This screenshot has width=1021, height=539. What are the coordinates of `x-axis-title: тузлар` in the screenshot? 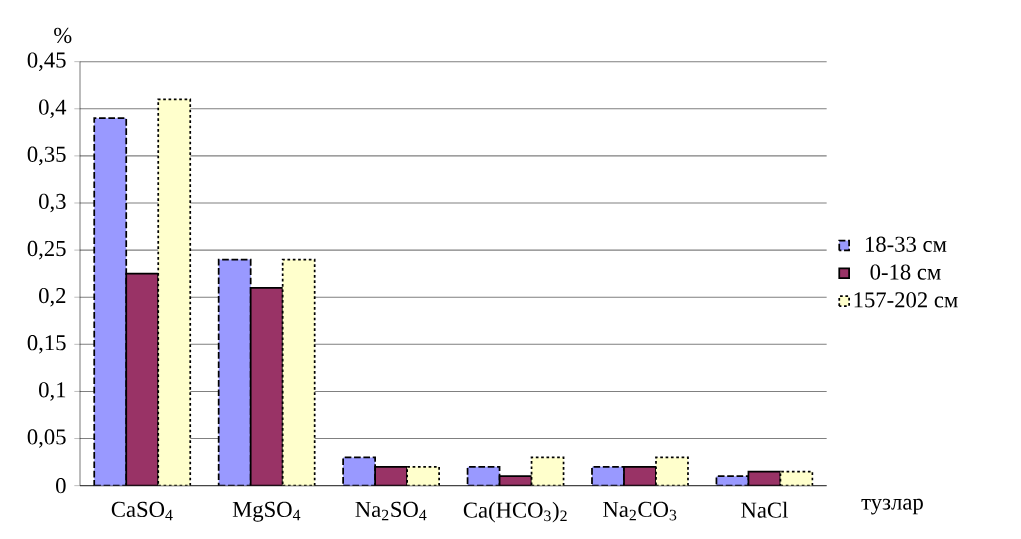 It's located at (892, 506).